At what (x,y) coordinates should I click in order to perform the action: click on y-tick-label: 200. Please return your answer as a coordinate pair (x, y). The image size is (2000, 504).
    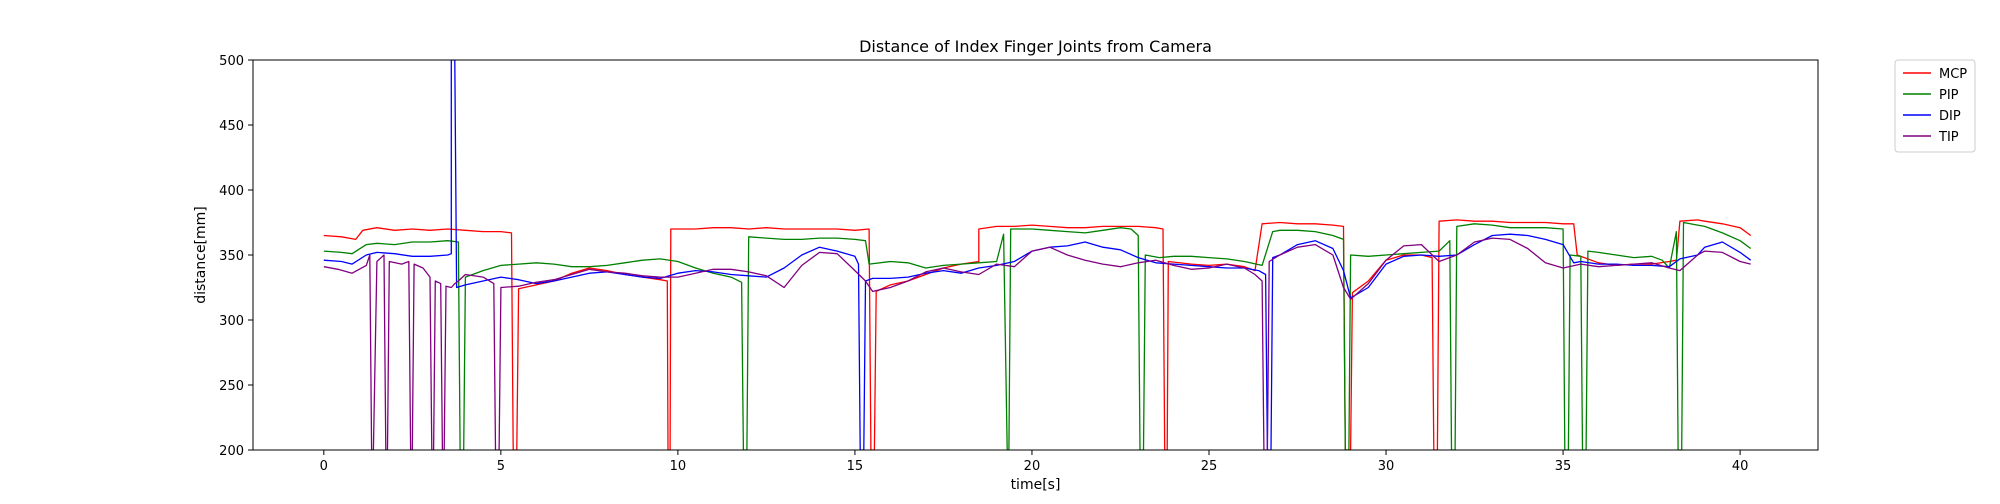
    Looking at the image, I should click on (231, 451).